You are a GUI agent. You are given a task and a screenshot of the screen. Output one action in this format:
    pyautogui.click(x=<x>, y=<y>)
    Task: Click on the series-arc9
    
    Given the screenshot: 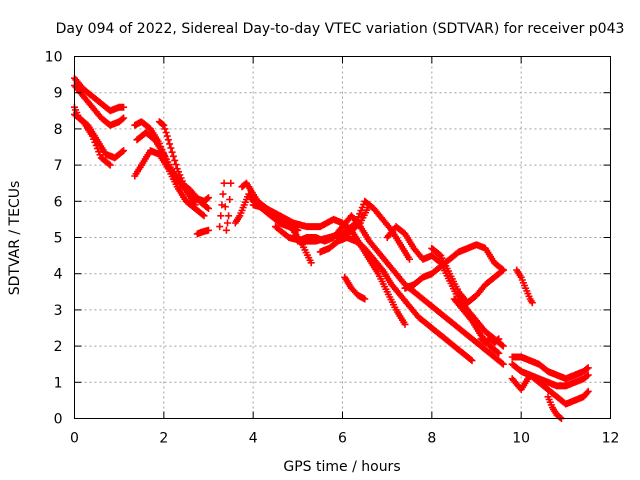 What is the action you would take?
    pyautogui.click(x=202, y=232)
    